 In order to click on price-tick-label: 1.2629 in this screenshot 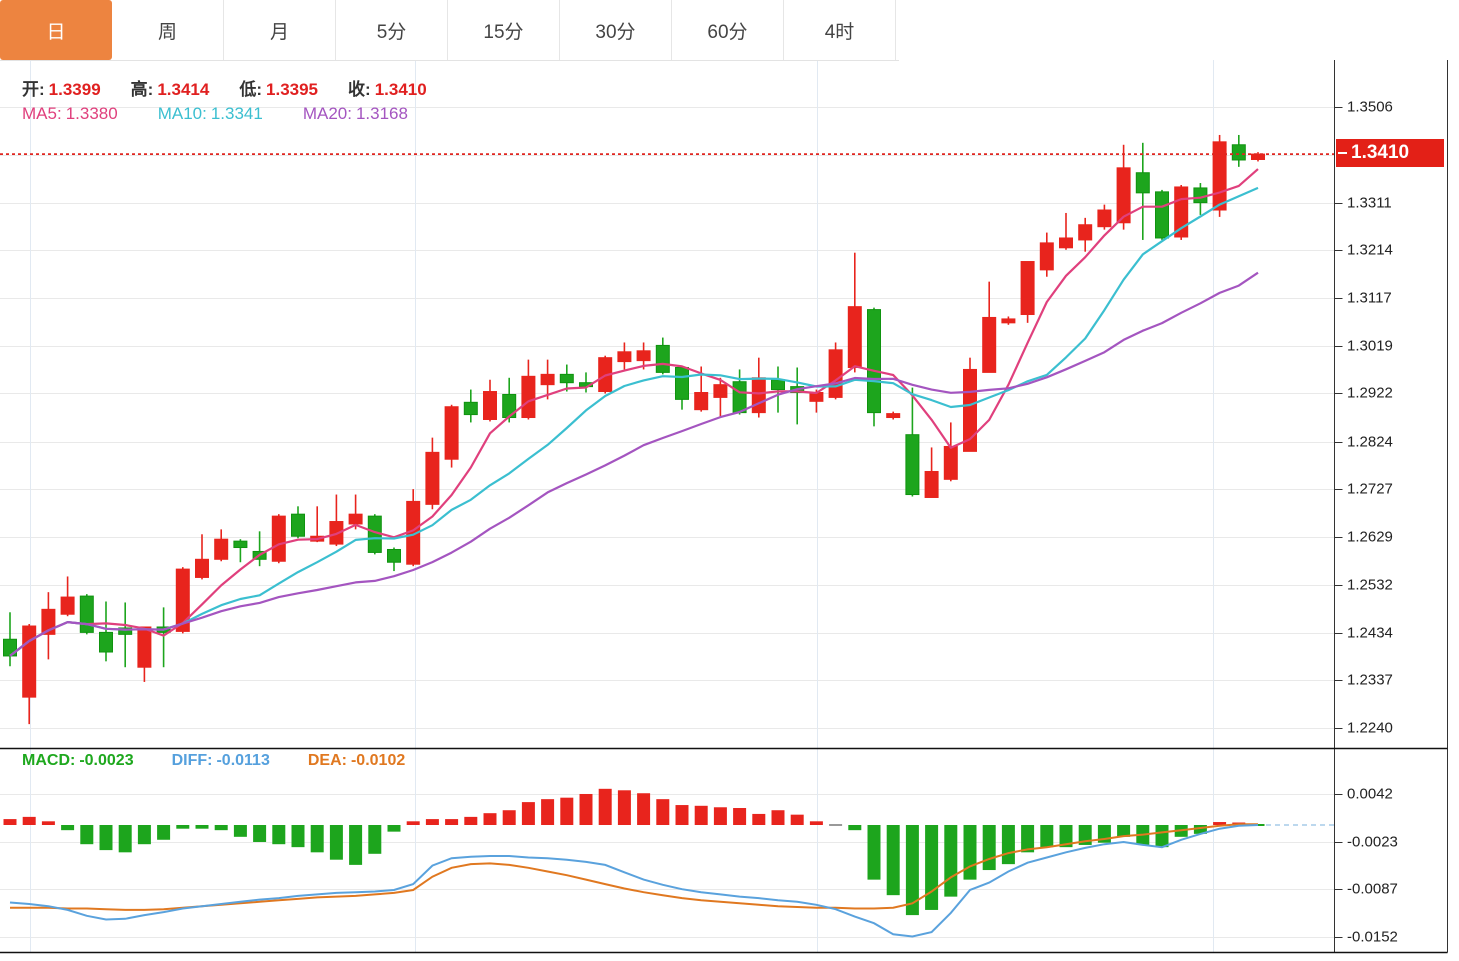, I will do `click(1370, 537)`.